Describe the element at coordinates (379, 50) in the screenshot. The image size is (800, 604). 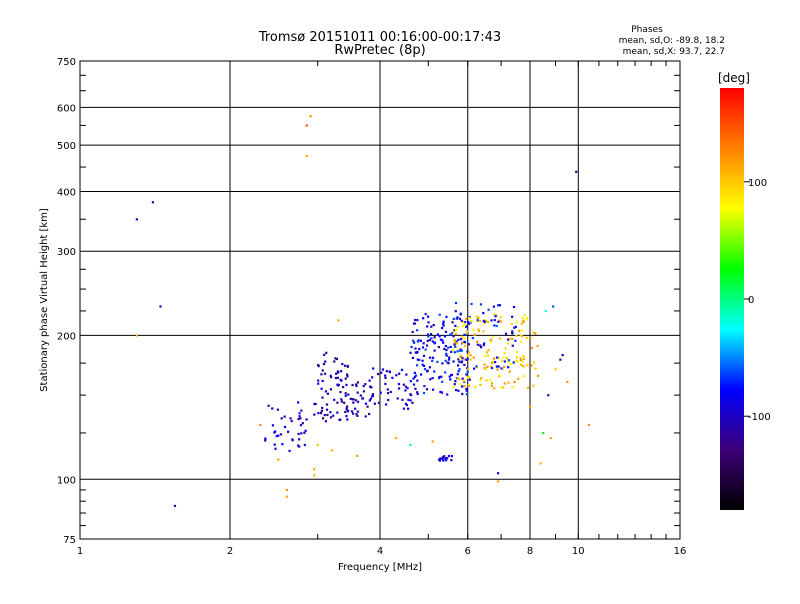
I see `chart-subtitle: RwPretec (8p)` at that location.